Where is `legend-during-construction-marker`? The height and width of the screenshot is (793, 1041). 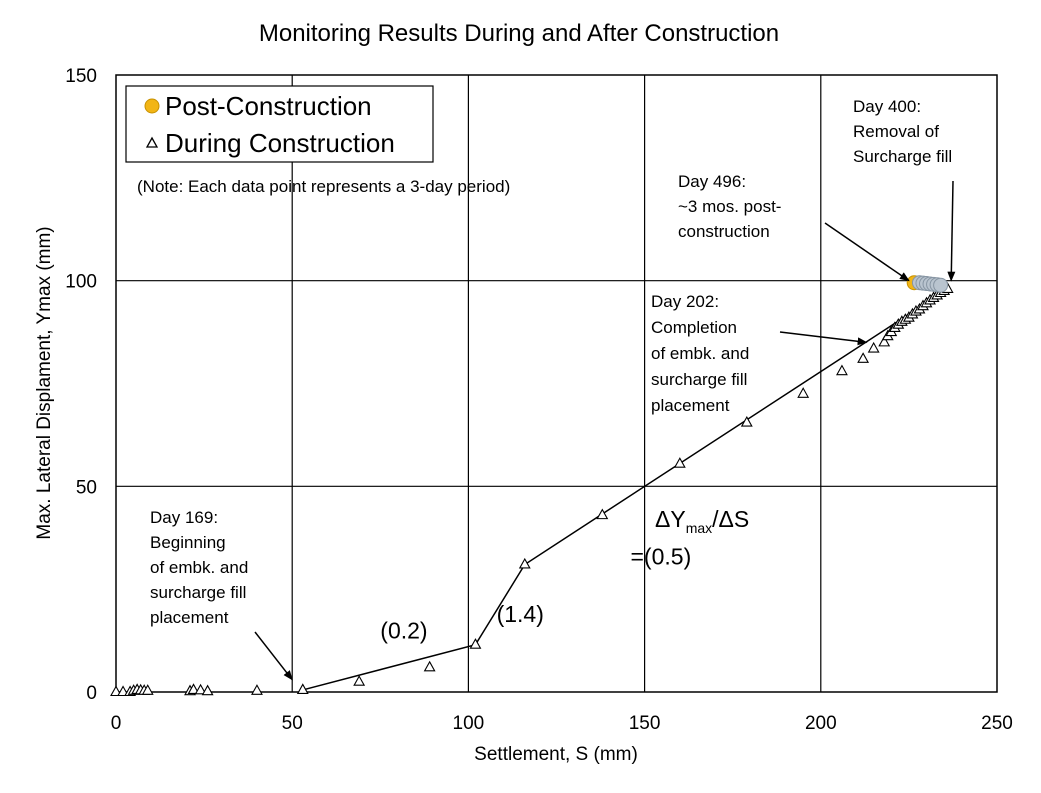
legend-during-construction-marker is located at coordinates (152, 142).